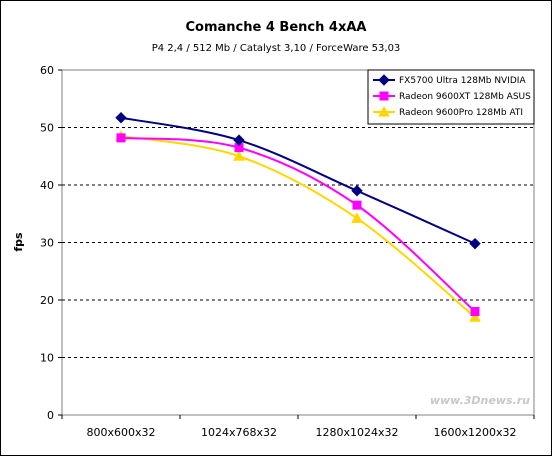  I want to click on y-axis-label: fps, so click(18, 242).